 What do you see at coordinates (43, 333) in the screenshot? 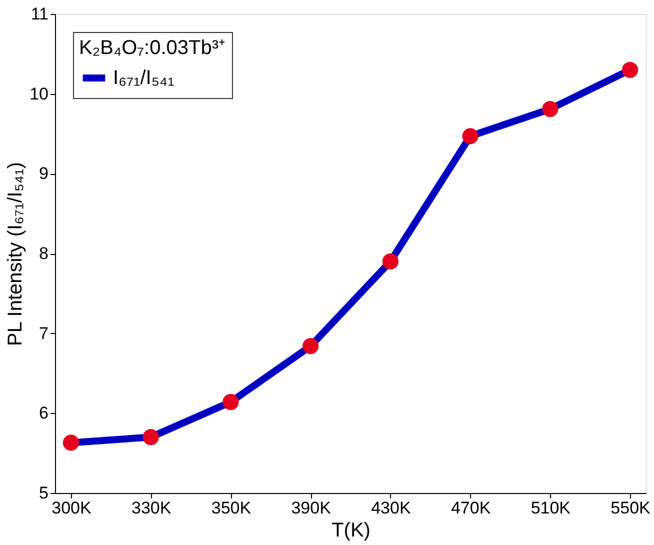
I see `y-tick-label: 7` at bounding box center [43, 333].